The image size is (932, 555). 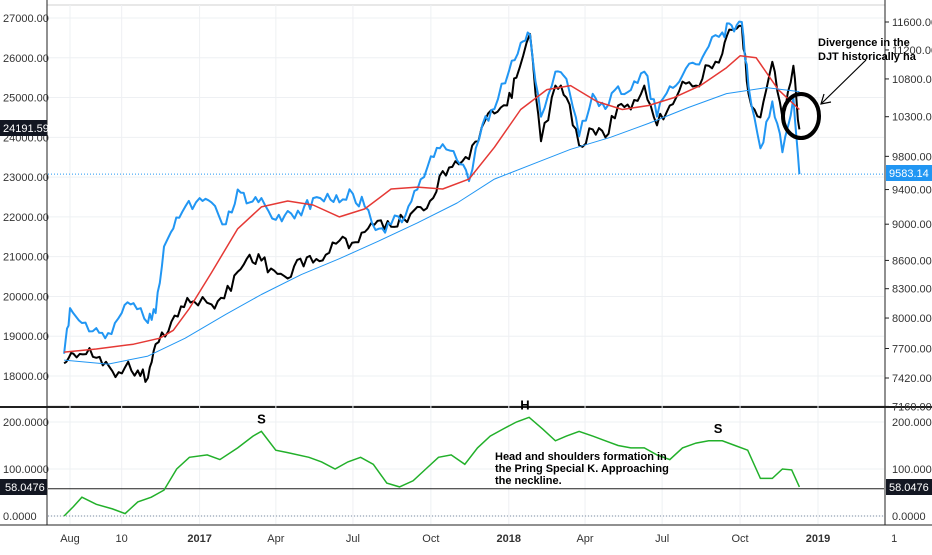 I want to click on indicator-right-tick-label: 200.0000, so click(x=912, y=423).